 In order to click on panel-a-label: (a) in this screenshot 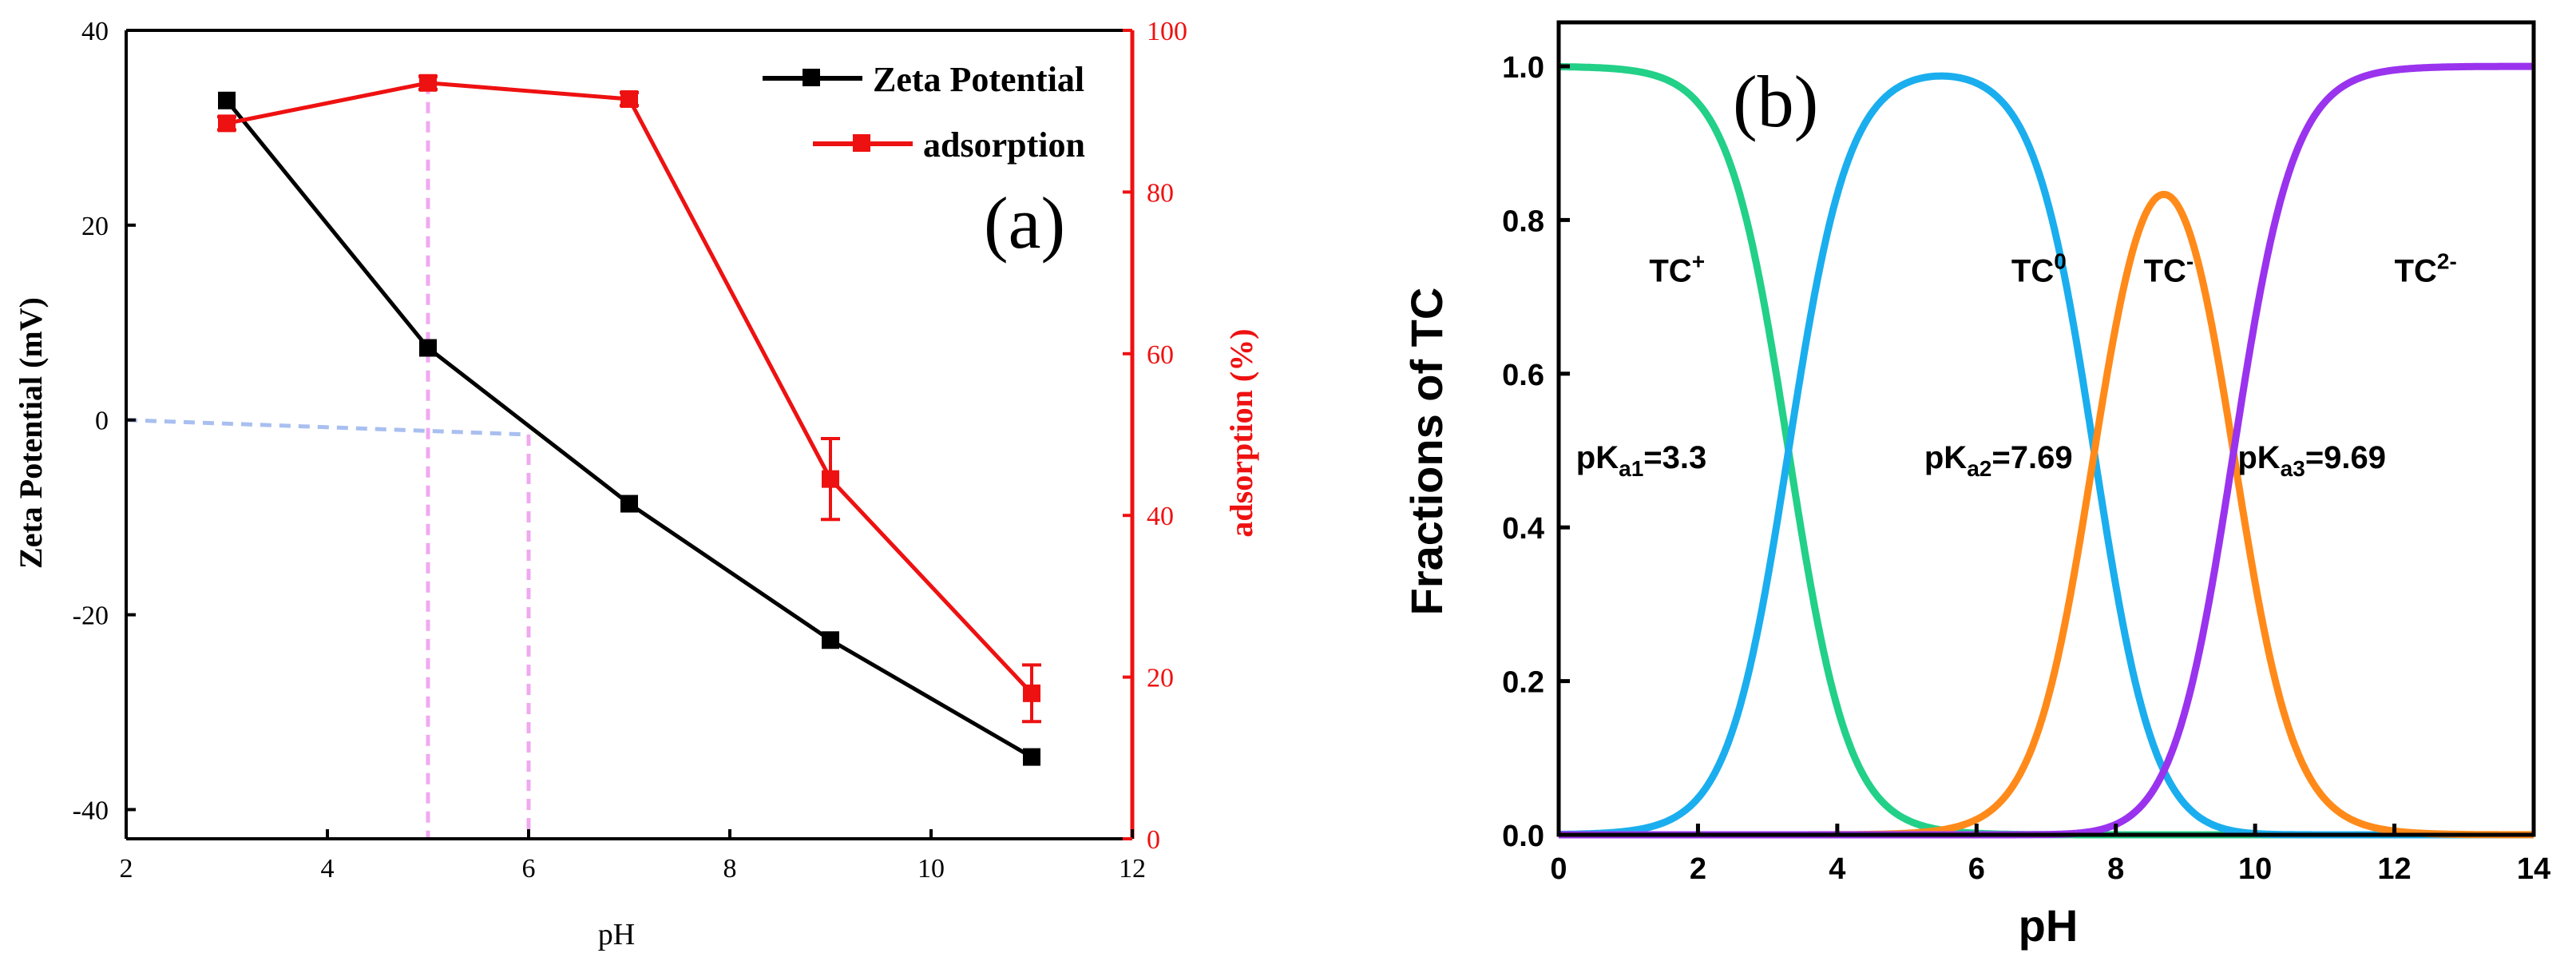, I will do `click(1024, 223)`.